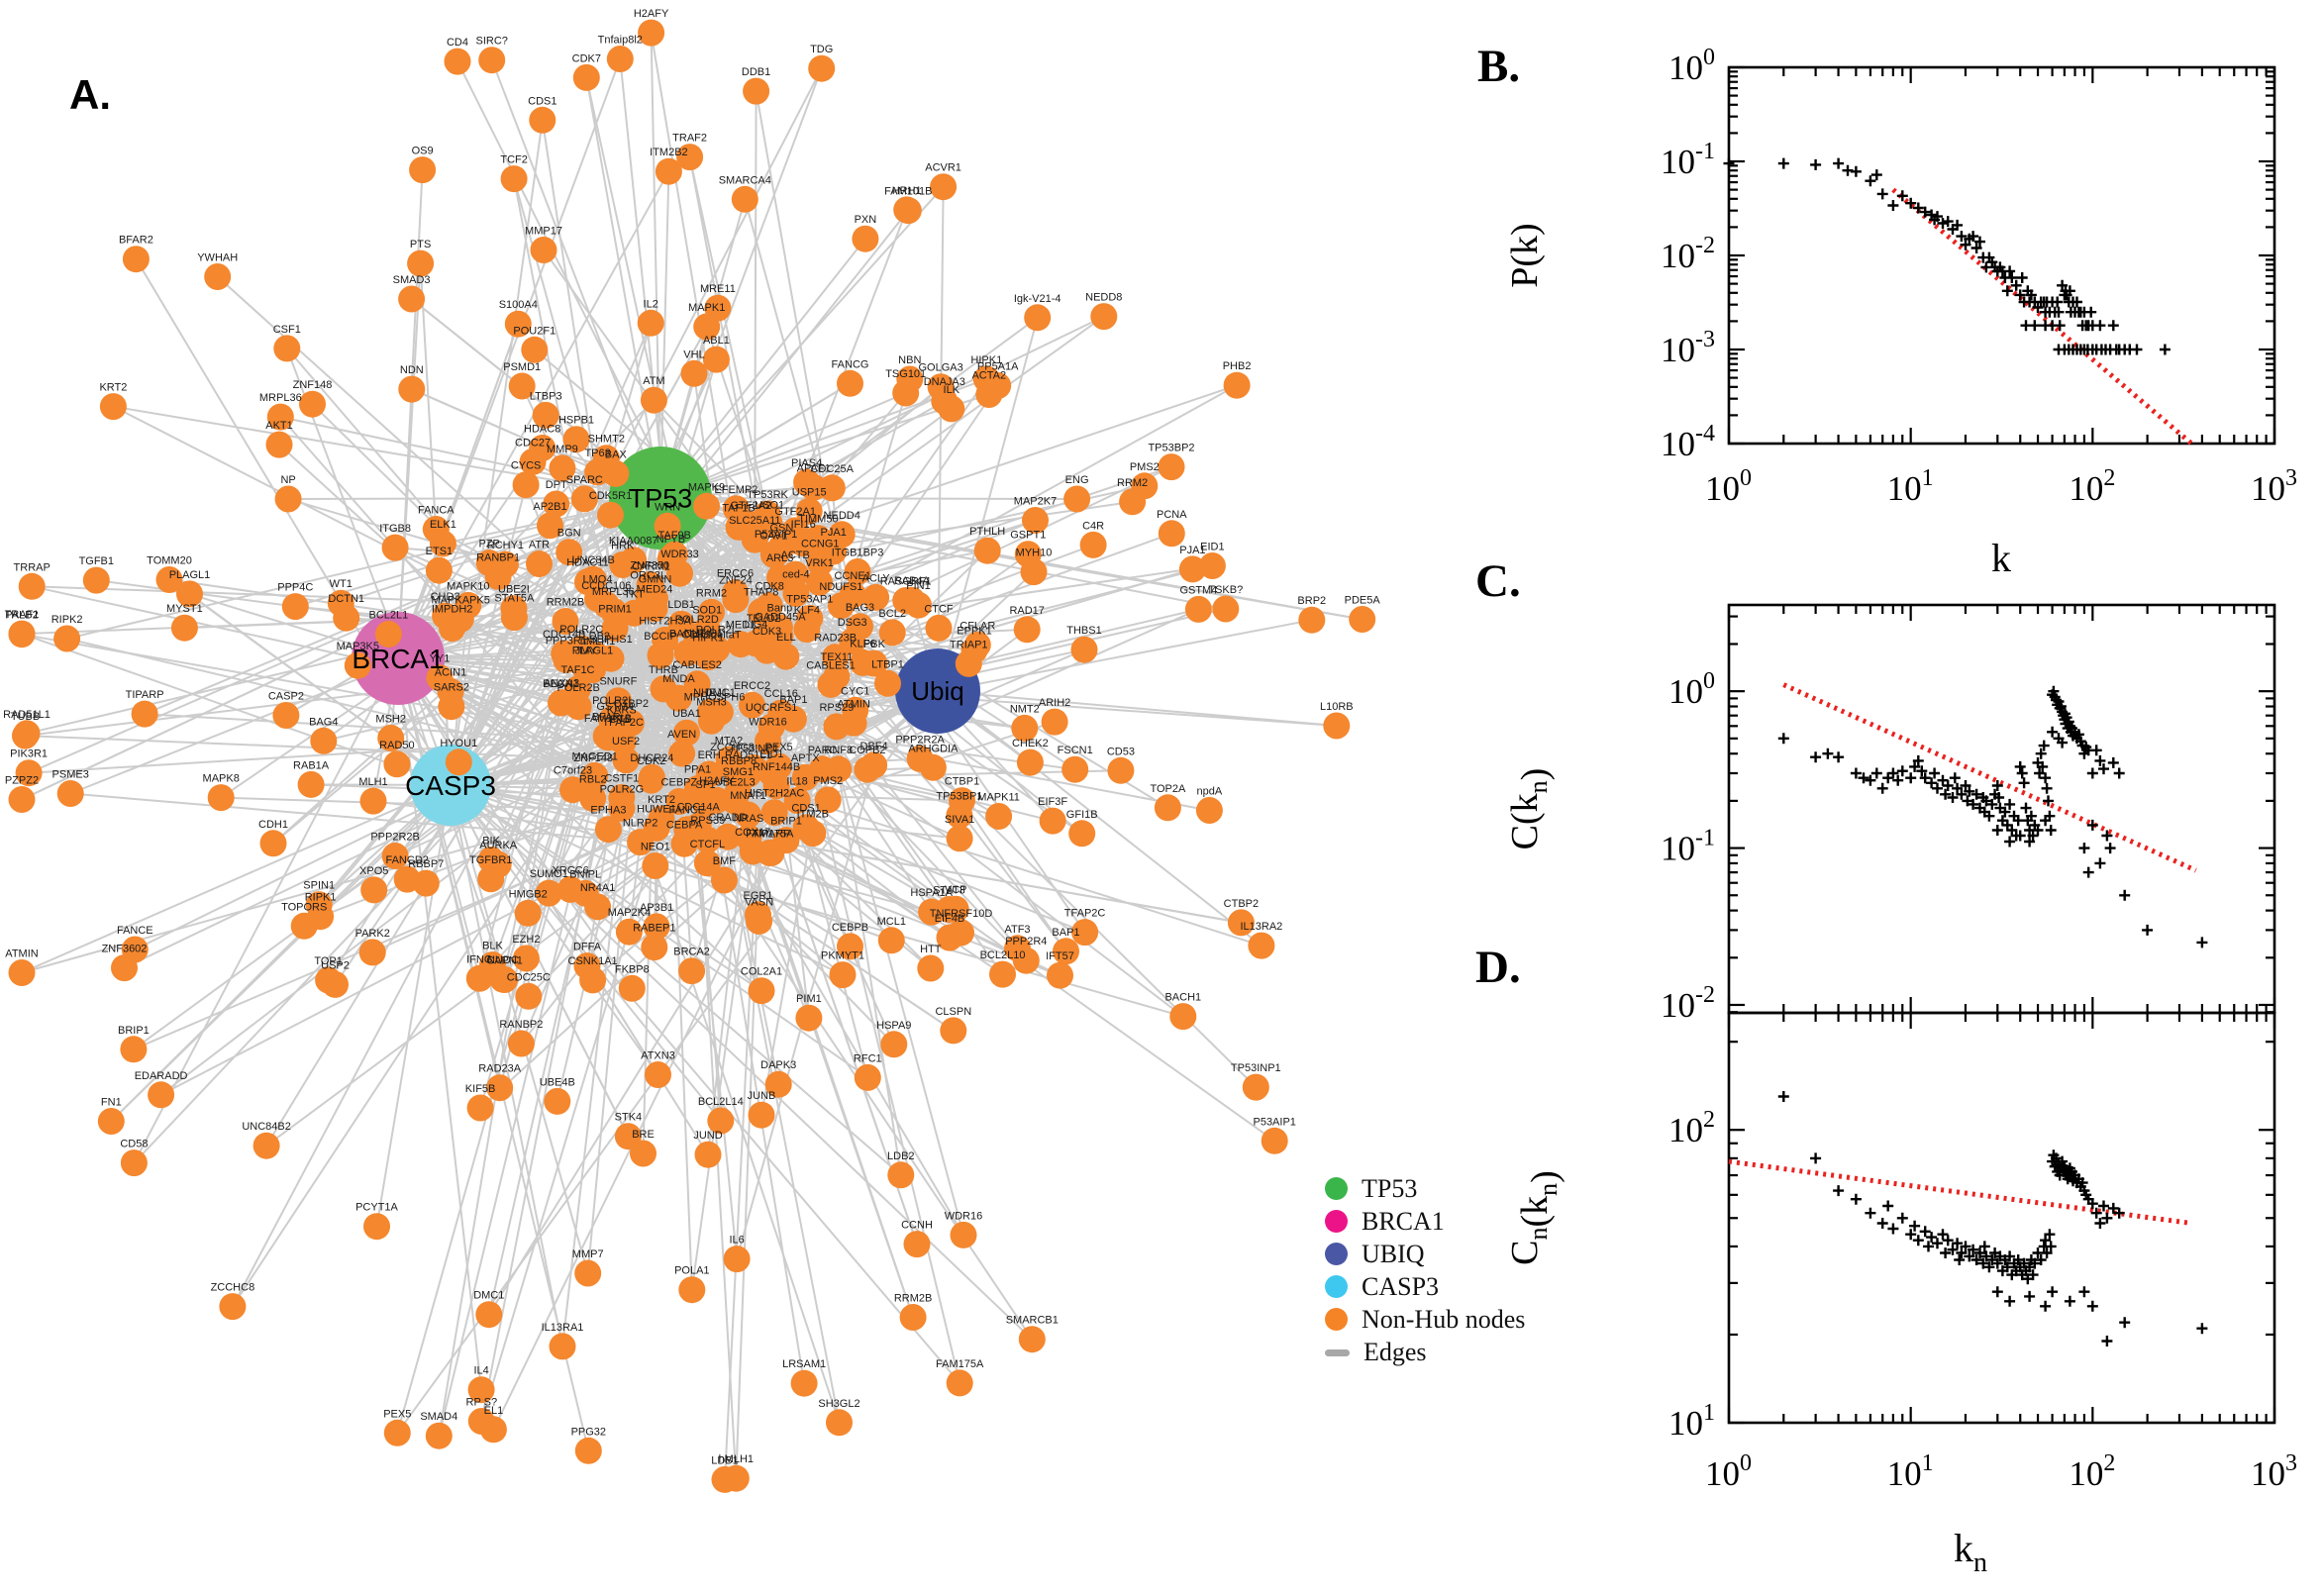 This screenshot has height=1596, width=2323. Describe the element at coordinates (752, 833) in the screenshot. I see `network-node-label: COX17` at that location.